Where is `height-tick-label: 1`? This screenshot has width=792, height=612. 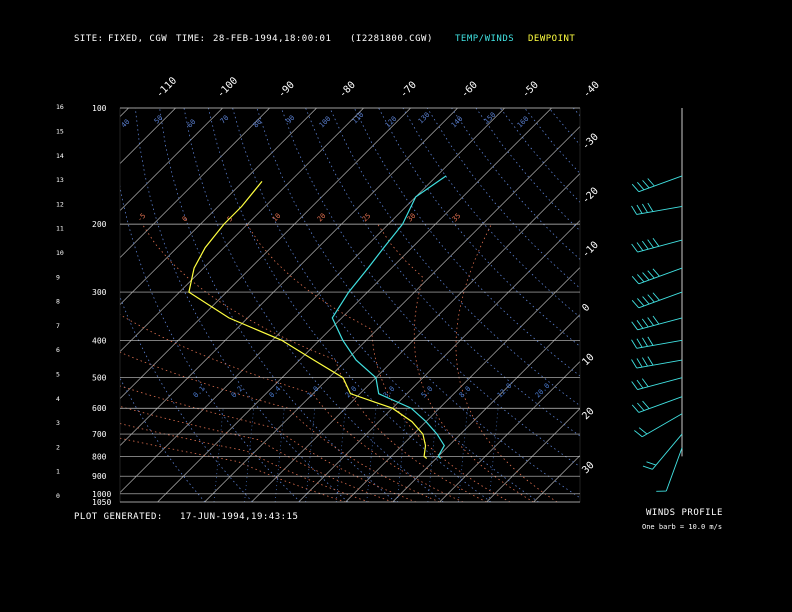
height-tick-label: 1 is located at coordinates (58, 472).